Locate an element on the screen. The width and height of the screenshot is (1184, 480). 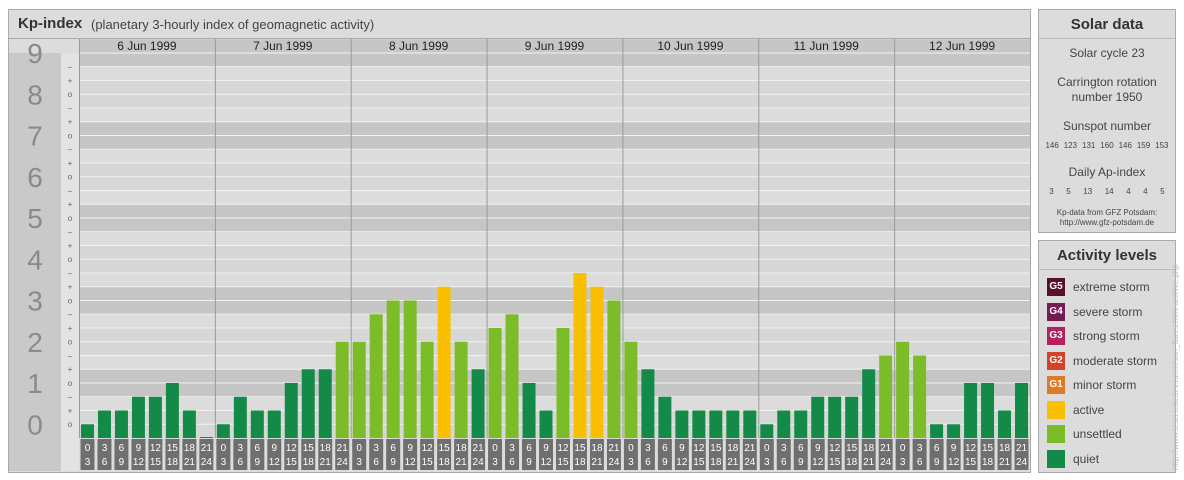
activity-levels-heading: Activity levels is located at coordinates (1107, 255).